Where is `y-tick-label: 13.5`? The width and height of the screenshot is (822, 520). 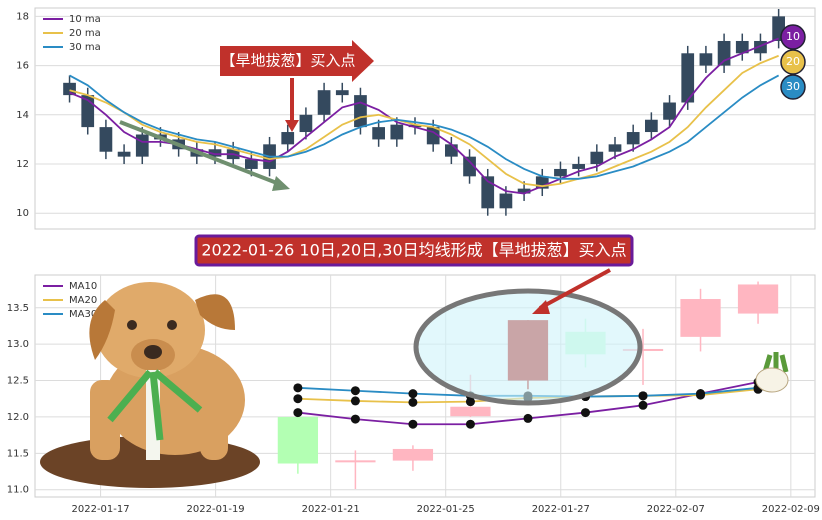 y-tick-label: 13.5 is located at coordinates (18, 308).